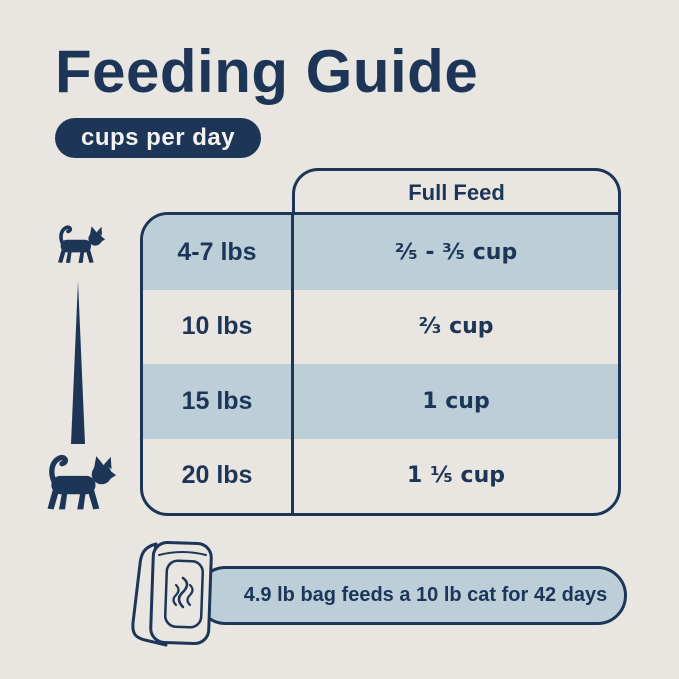 The image size is (679, 679). I want to click on weight-cell: 15 lbs, so click(217, 400).